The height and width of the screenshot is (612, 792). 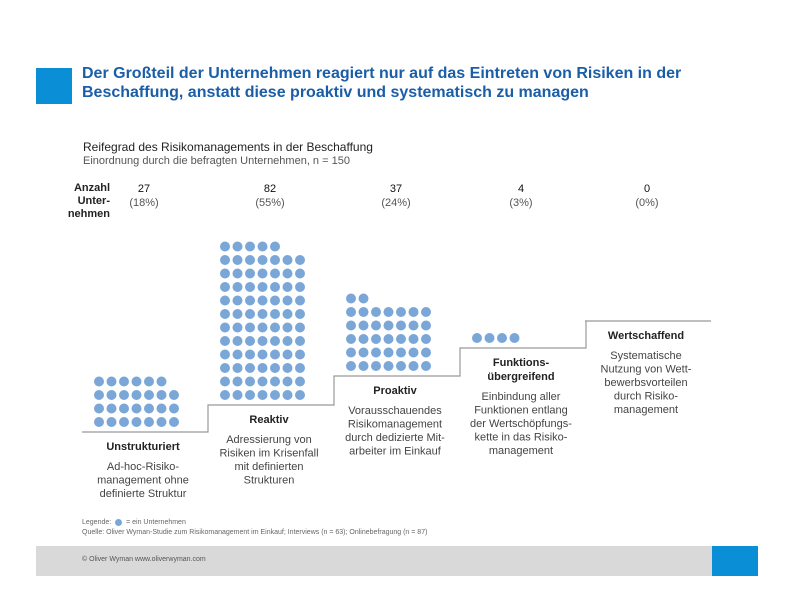 I want to click on category-description-line: Ad-hoc-Risiko-, so click(x=143, y=467).